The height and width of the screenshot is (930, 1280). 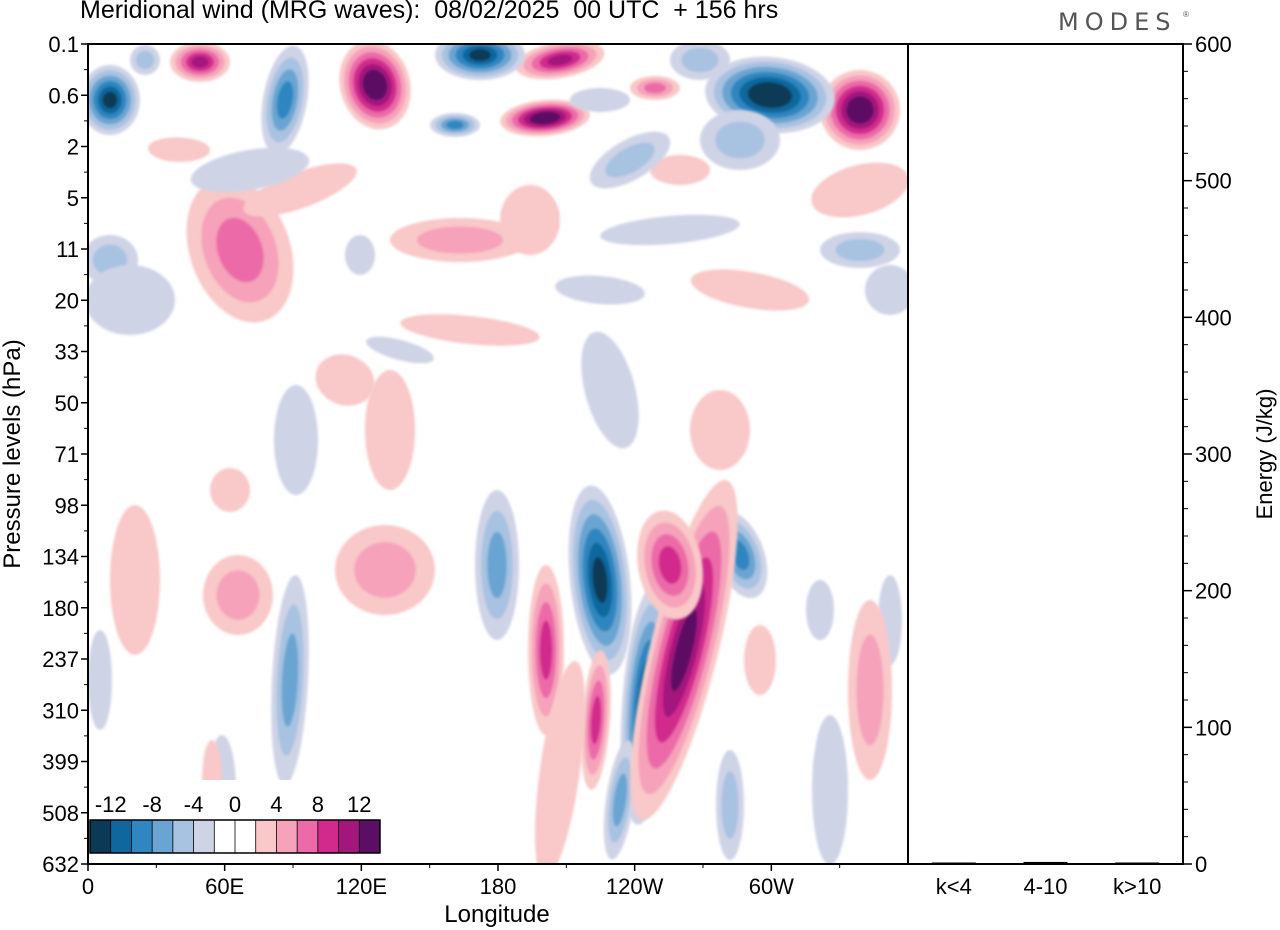 I want to click on y-tick-label: 71, so click(x=67, y=454).